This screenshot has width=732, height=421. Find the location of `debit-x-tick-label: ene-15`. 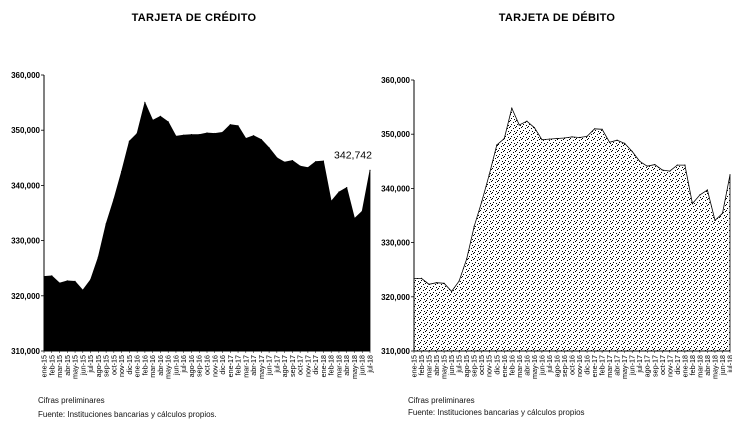

debit-x-tick-label: ene-15 is located at coordinates (414, 366).